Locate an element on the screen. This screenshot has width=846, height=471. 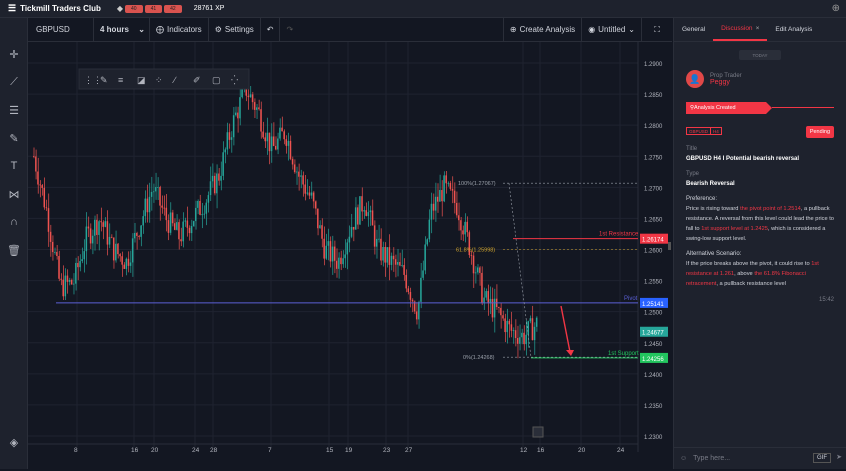
gear-icon: ⚙ is located at coordinates (218, 29).